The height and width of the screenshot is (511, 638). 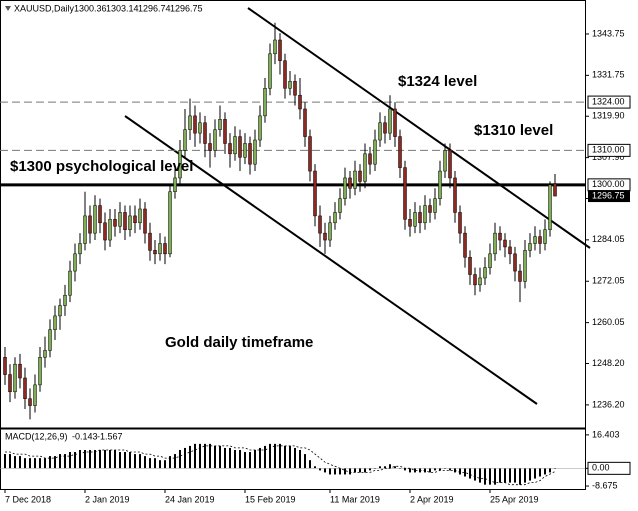 What do you see at coordinates (122, 8) in the screenshot?
I see `last-high: 1303.14` at bounding box center [122, 8].